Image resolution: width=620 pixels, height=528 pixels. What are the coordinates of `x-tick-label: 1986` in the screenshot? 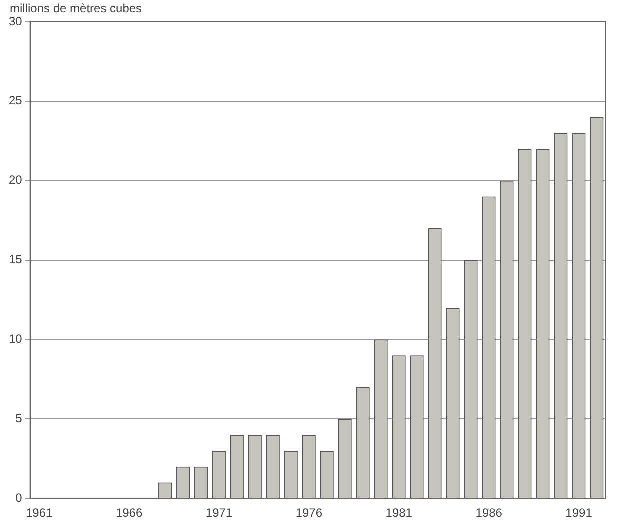 It's located at (489, 513).